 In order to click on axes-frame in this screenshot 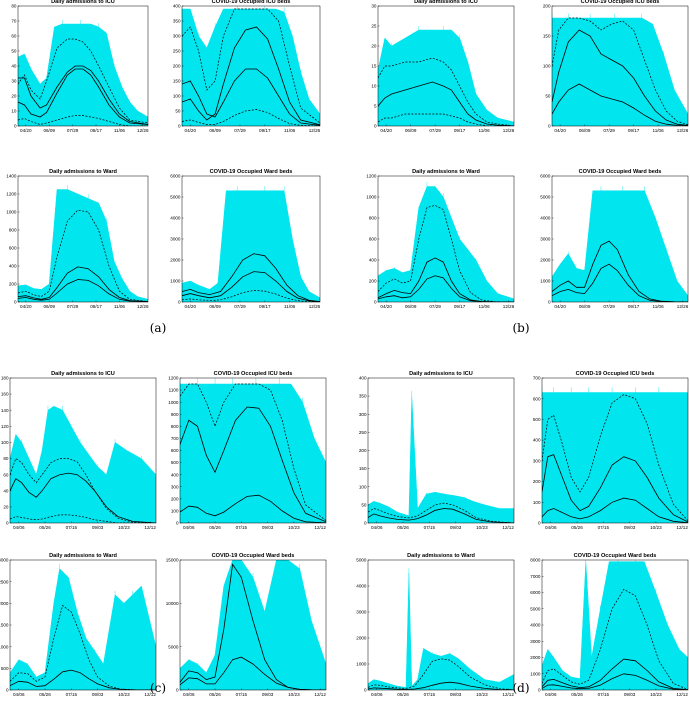, I will do `click(441, 625)`.